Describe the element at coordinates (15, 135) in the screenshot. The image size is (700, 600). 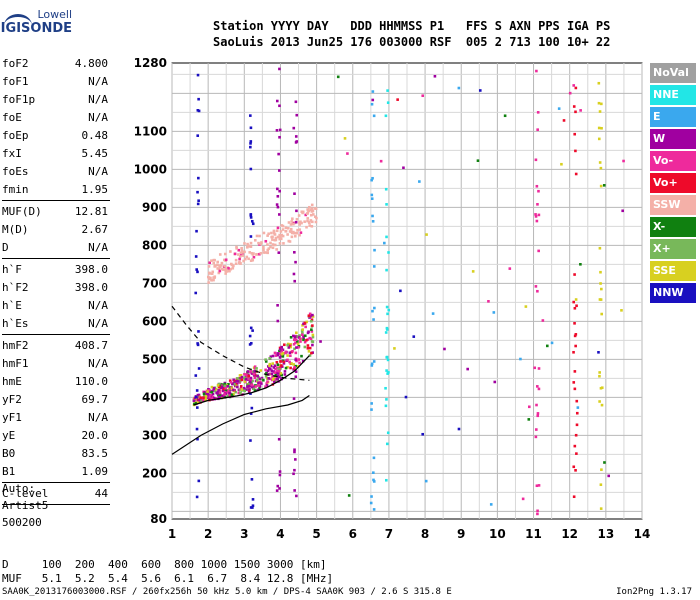
I see `param-key: foEp` at that location.